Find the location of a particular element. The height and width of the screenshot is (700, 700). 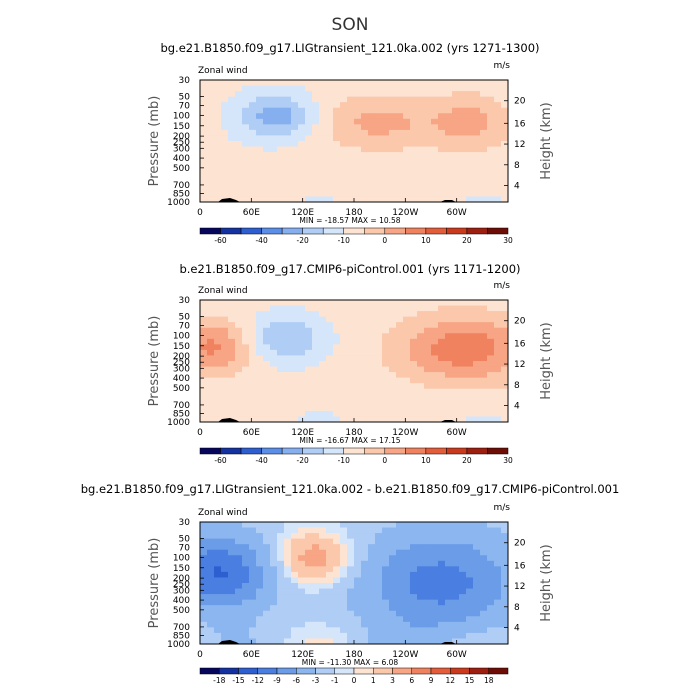

colorbar-label: -1 is located at coordinates (335, 680).